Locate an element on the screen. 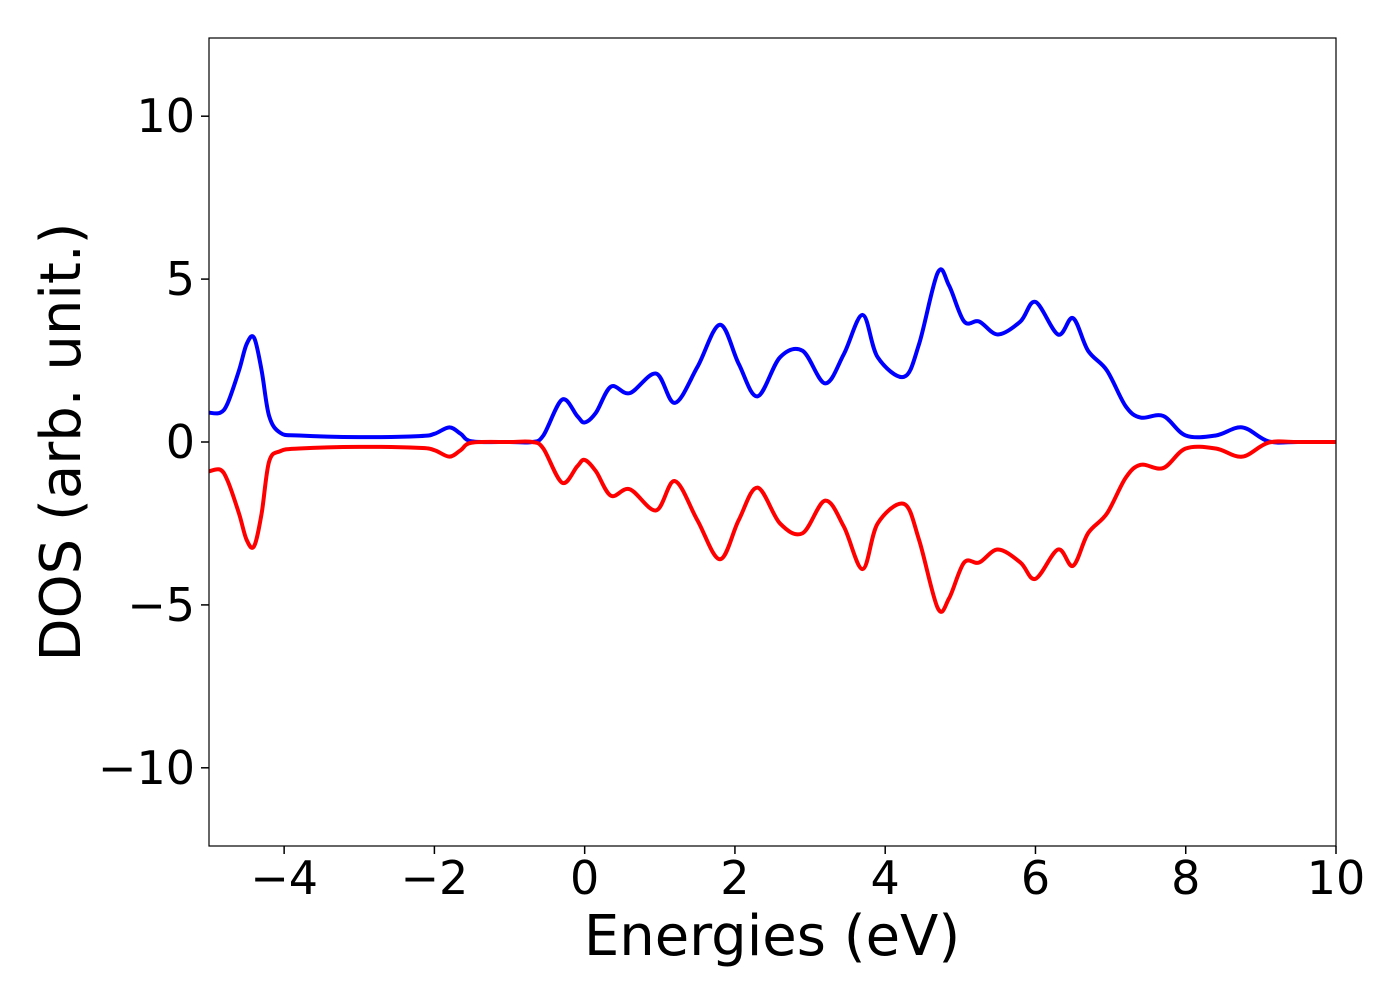 The height and width of the screenshot is (1000, 1400). series-line-spin-up is located at coordinates (772, 356).